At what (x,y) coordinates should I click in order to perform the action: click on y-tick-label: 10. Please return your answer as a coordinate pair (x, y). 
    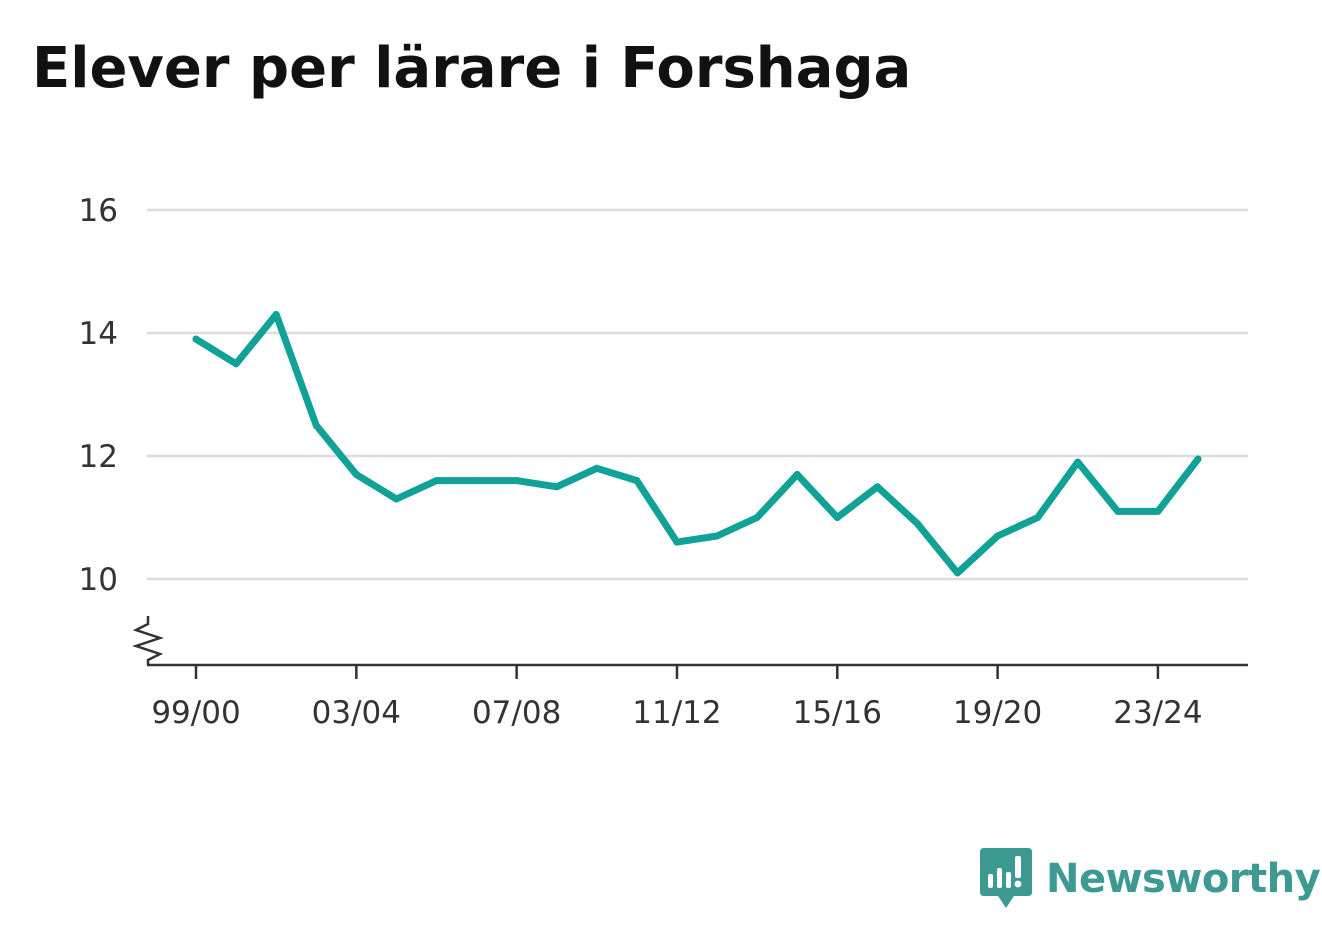
    Looking at the image, I should click on (98, 580).